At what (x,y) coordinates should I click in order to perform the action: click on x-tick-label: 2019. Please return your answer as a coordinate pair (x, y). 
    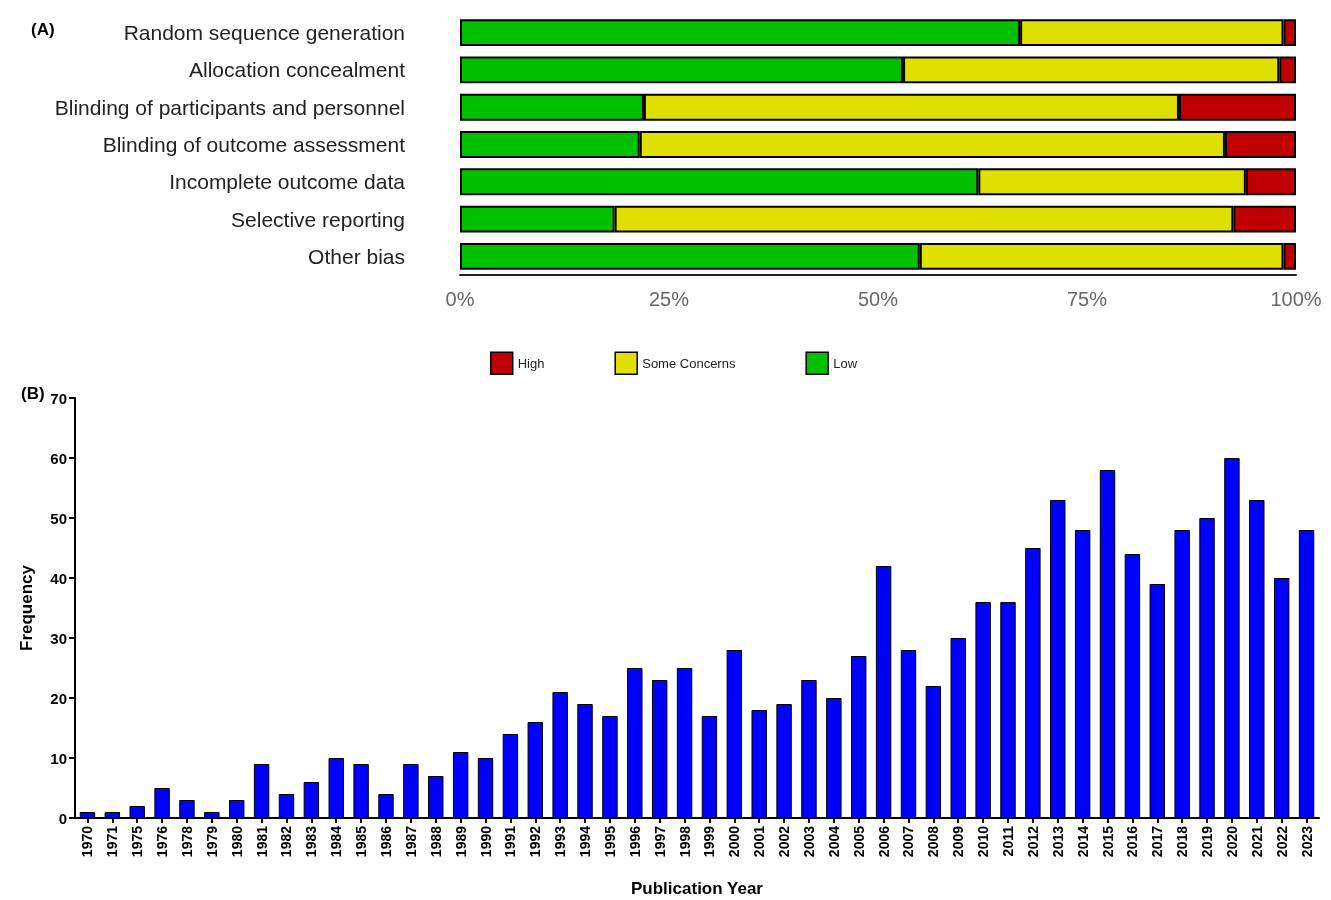
    Looking at the image, I should click on (1207, 841).